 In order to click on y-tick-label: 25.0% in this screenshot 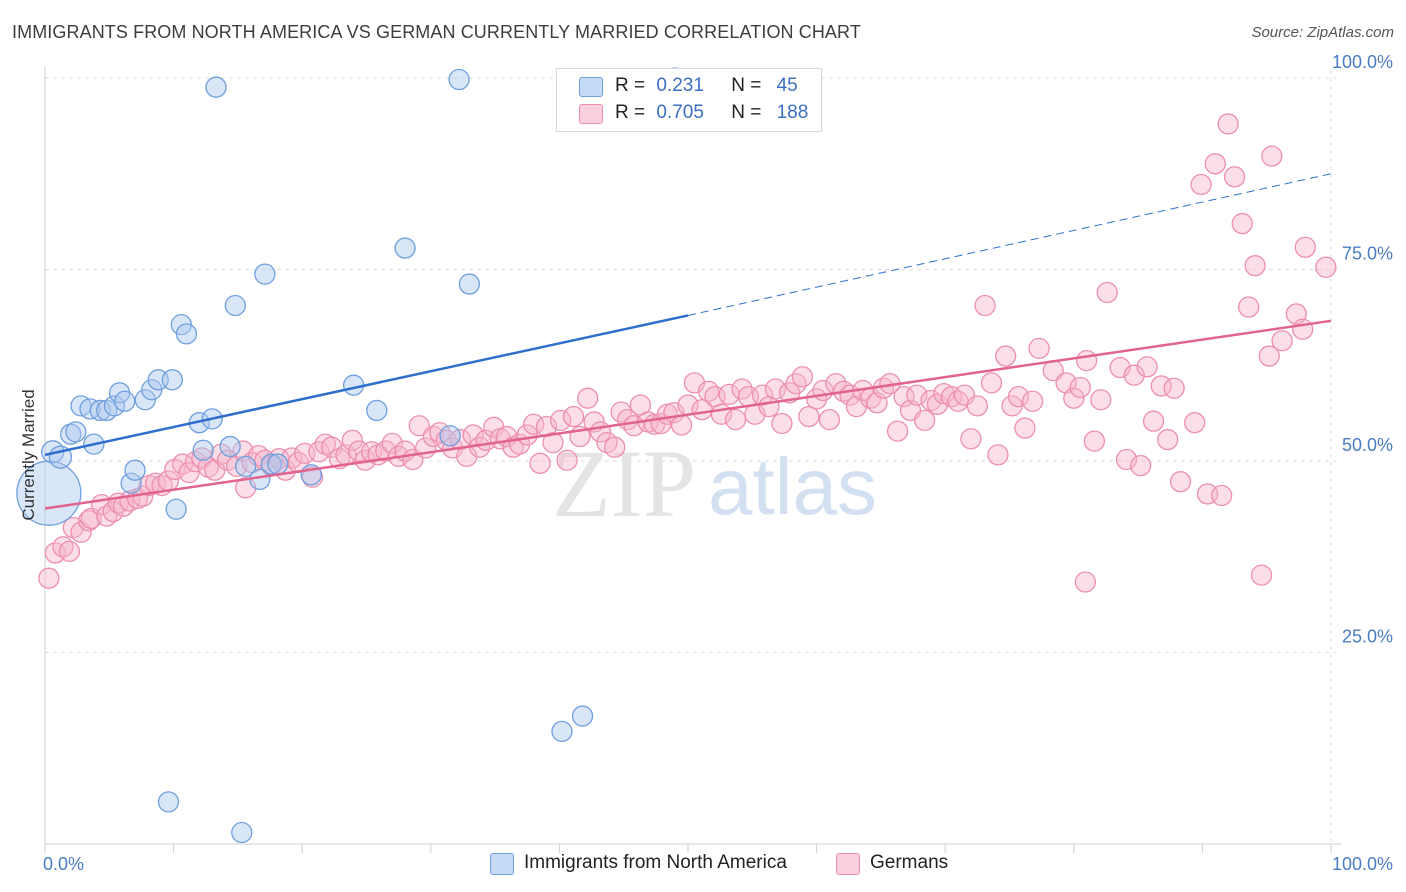, I will do `click(1367, 637)`.